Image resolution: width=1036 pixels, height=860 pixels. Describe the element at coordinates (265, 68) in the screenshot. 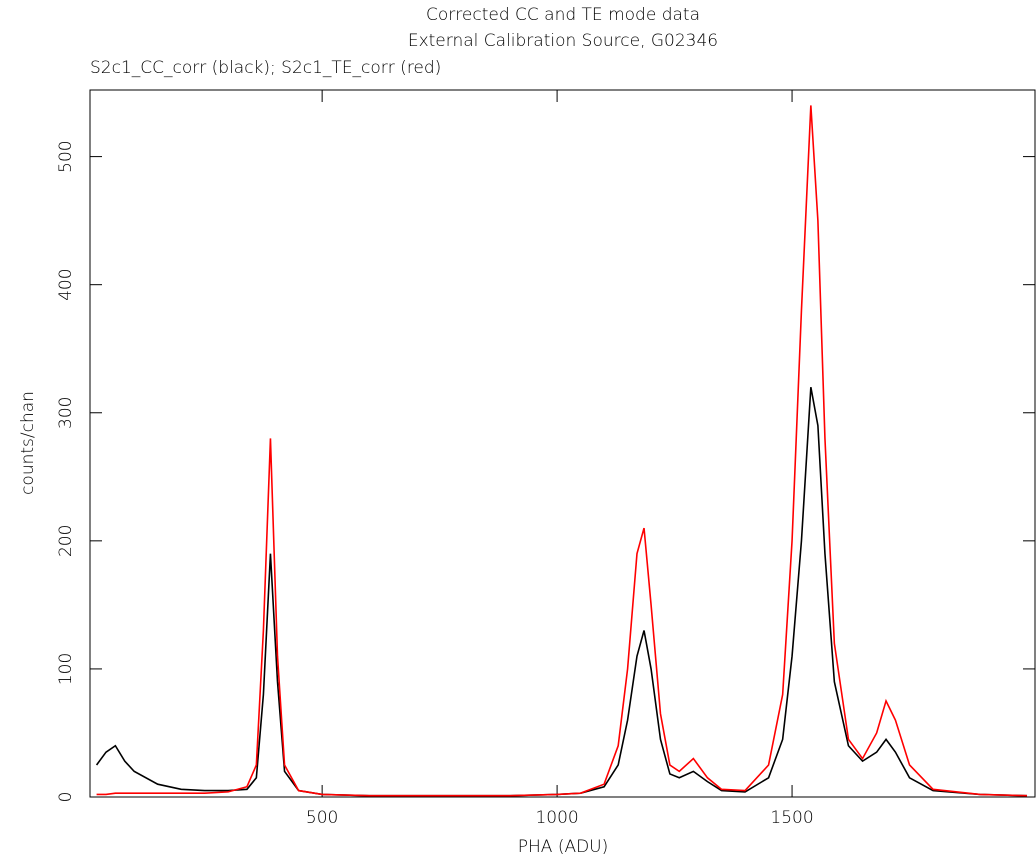

I see `annotation: S2c1_CC_corr (black); S2c1_TE_corr (red)` at that location.